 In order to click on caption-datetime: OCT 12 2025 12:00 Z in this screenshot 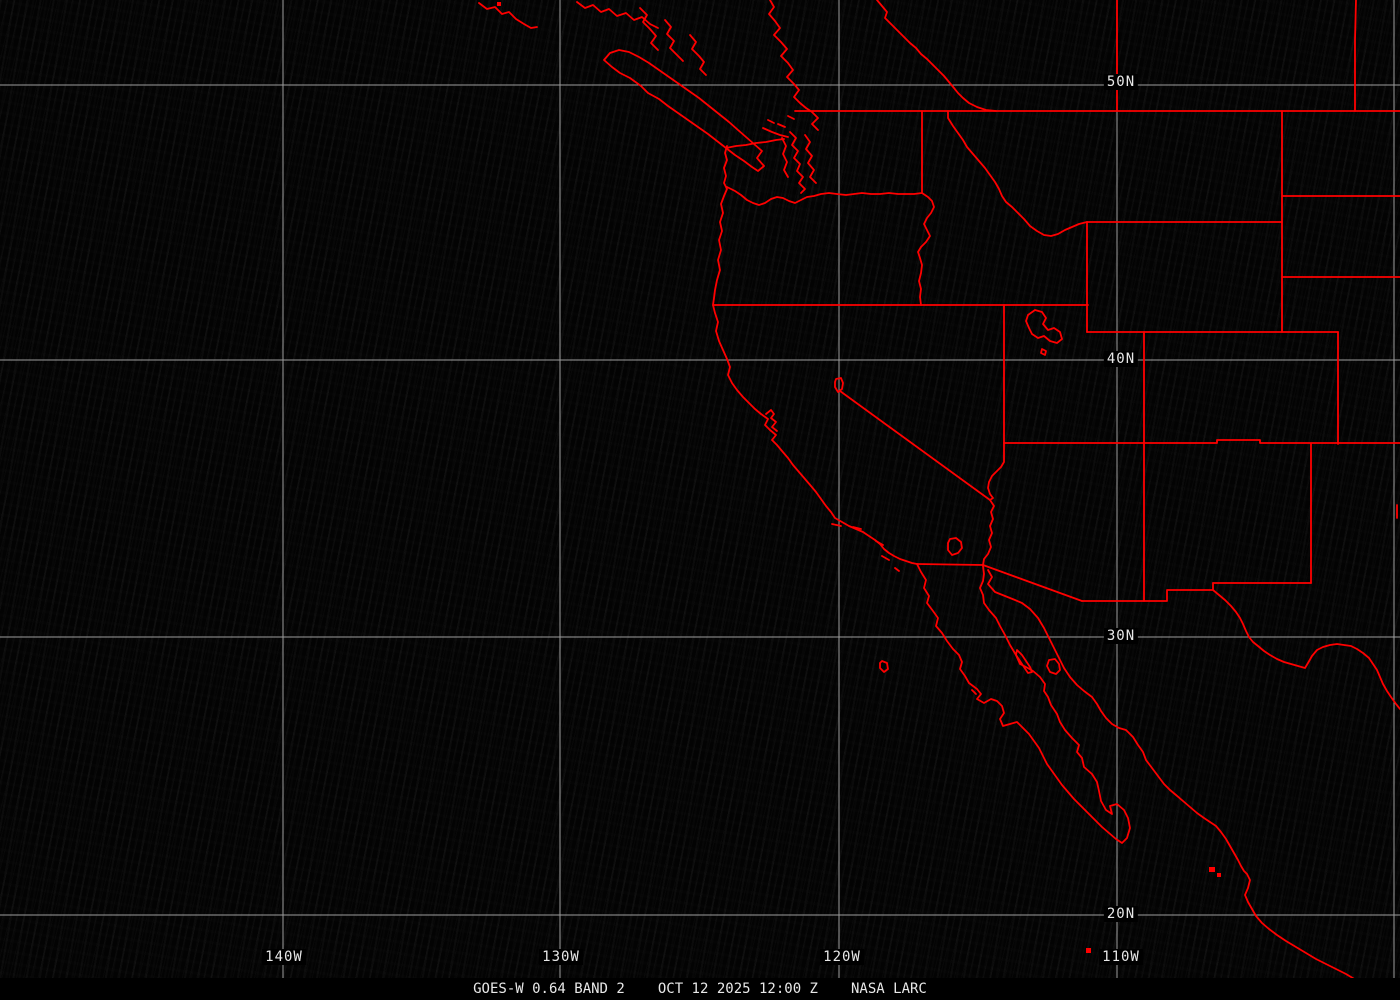, I will do `click(737, 989)`.